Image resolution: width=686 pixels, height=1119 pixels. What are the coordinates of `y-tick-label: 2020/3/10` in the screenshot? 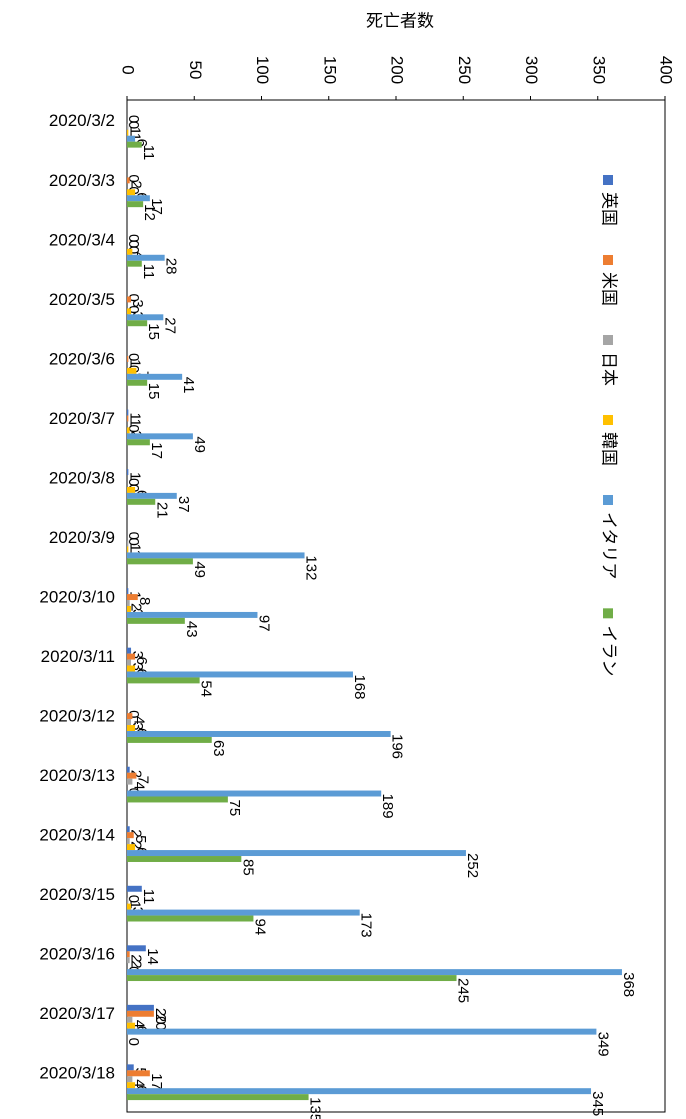 It's located at (77, 596).